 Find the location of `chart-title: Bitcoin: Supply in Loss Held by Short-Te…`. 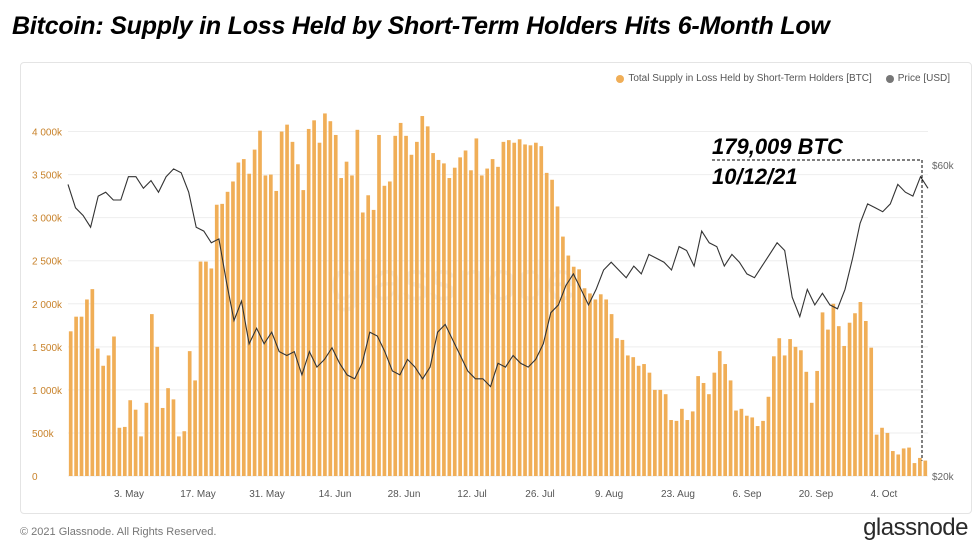

chart-title: Bitcoin: Supply in Loss Held by Short-Te… is located at coordinates (421, 26).